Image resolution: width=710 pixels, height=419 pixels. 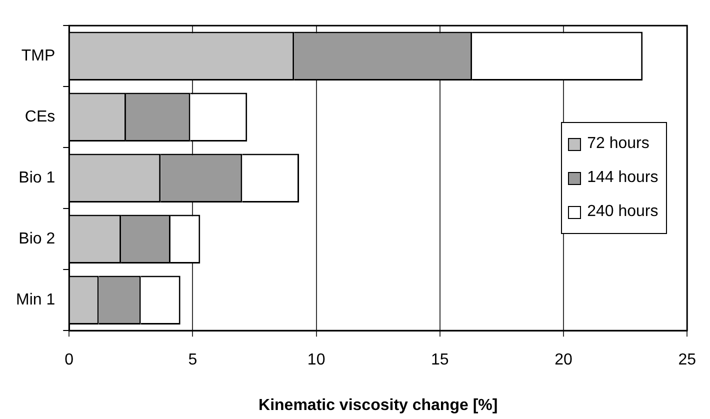 I want to click on y-tick-label: Min 1, so click(x=36, y=300).